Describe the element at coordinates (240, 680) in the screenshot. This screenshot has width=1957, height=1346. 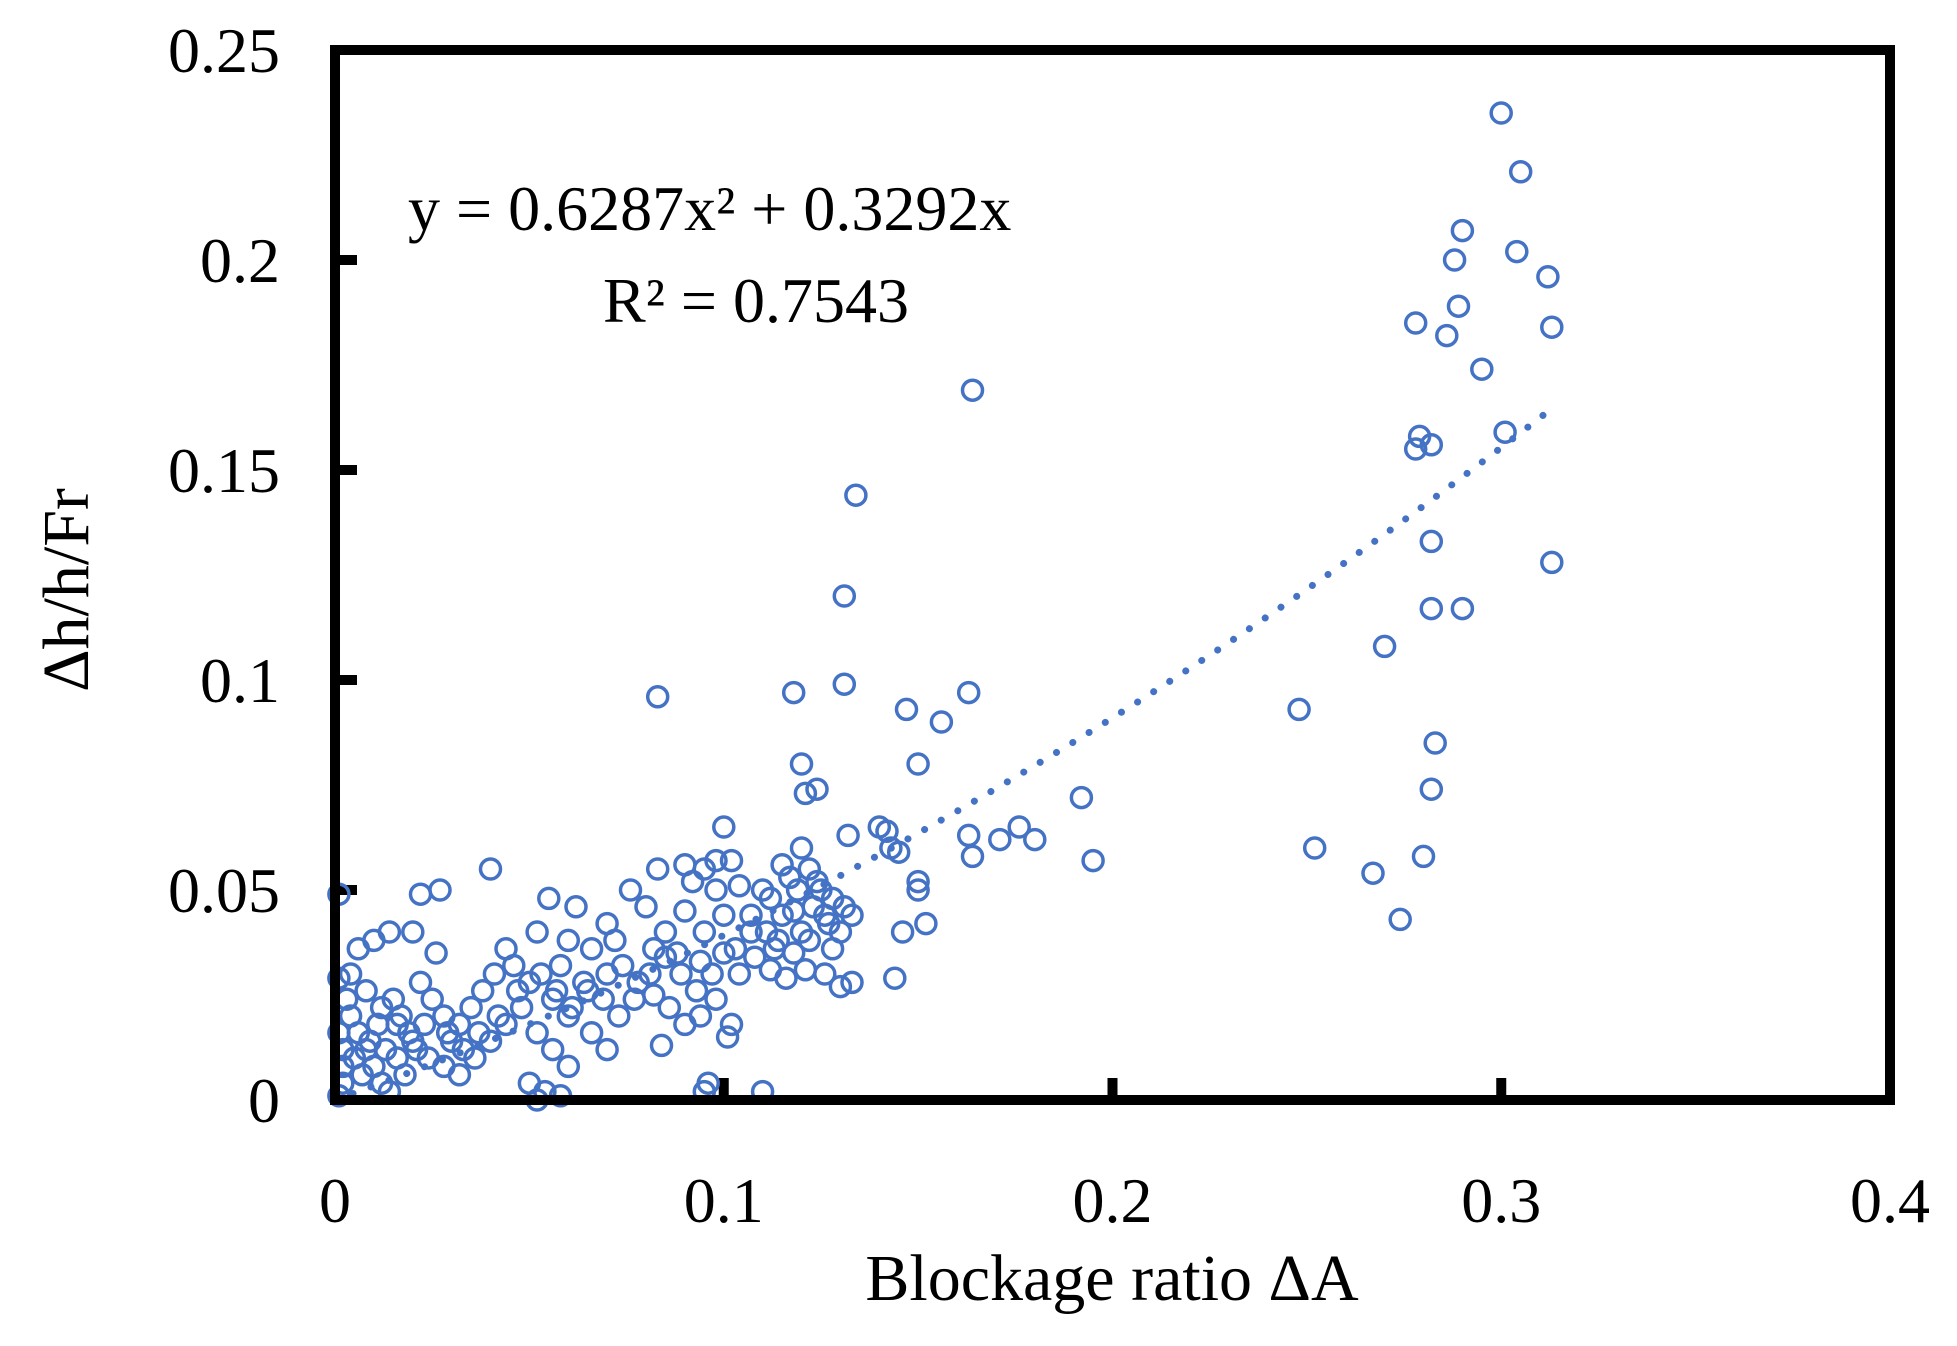
I see `y-tick-label: 0.1` at that location.